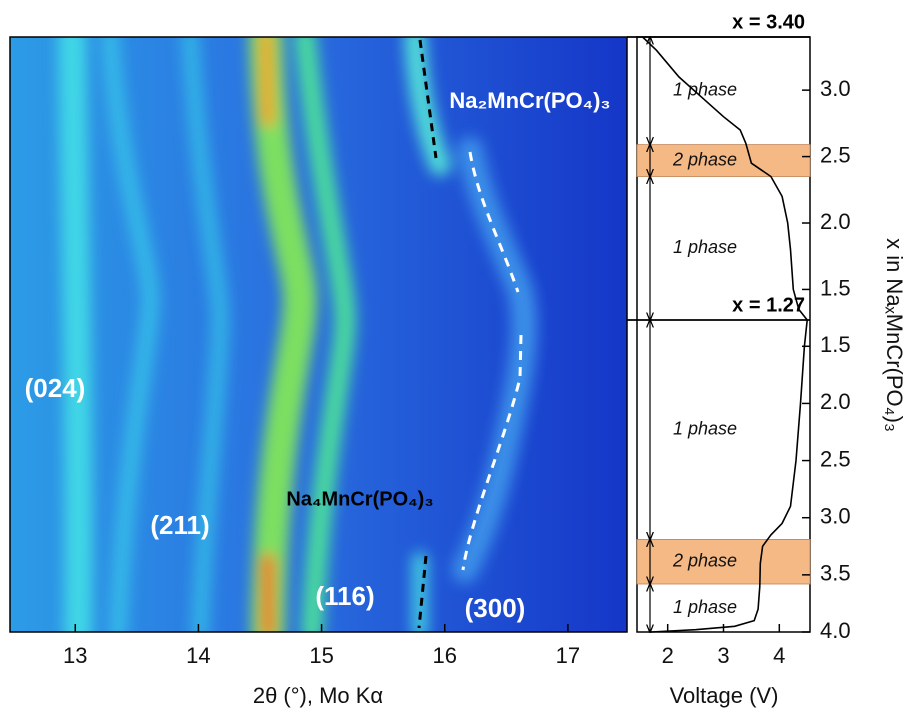 This screenshot has height=717, width=913. What do you see at coordinates (444, 655) in the screenshot?
I see `x-tick-label: 16` at bounding box center [444, 655].